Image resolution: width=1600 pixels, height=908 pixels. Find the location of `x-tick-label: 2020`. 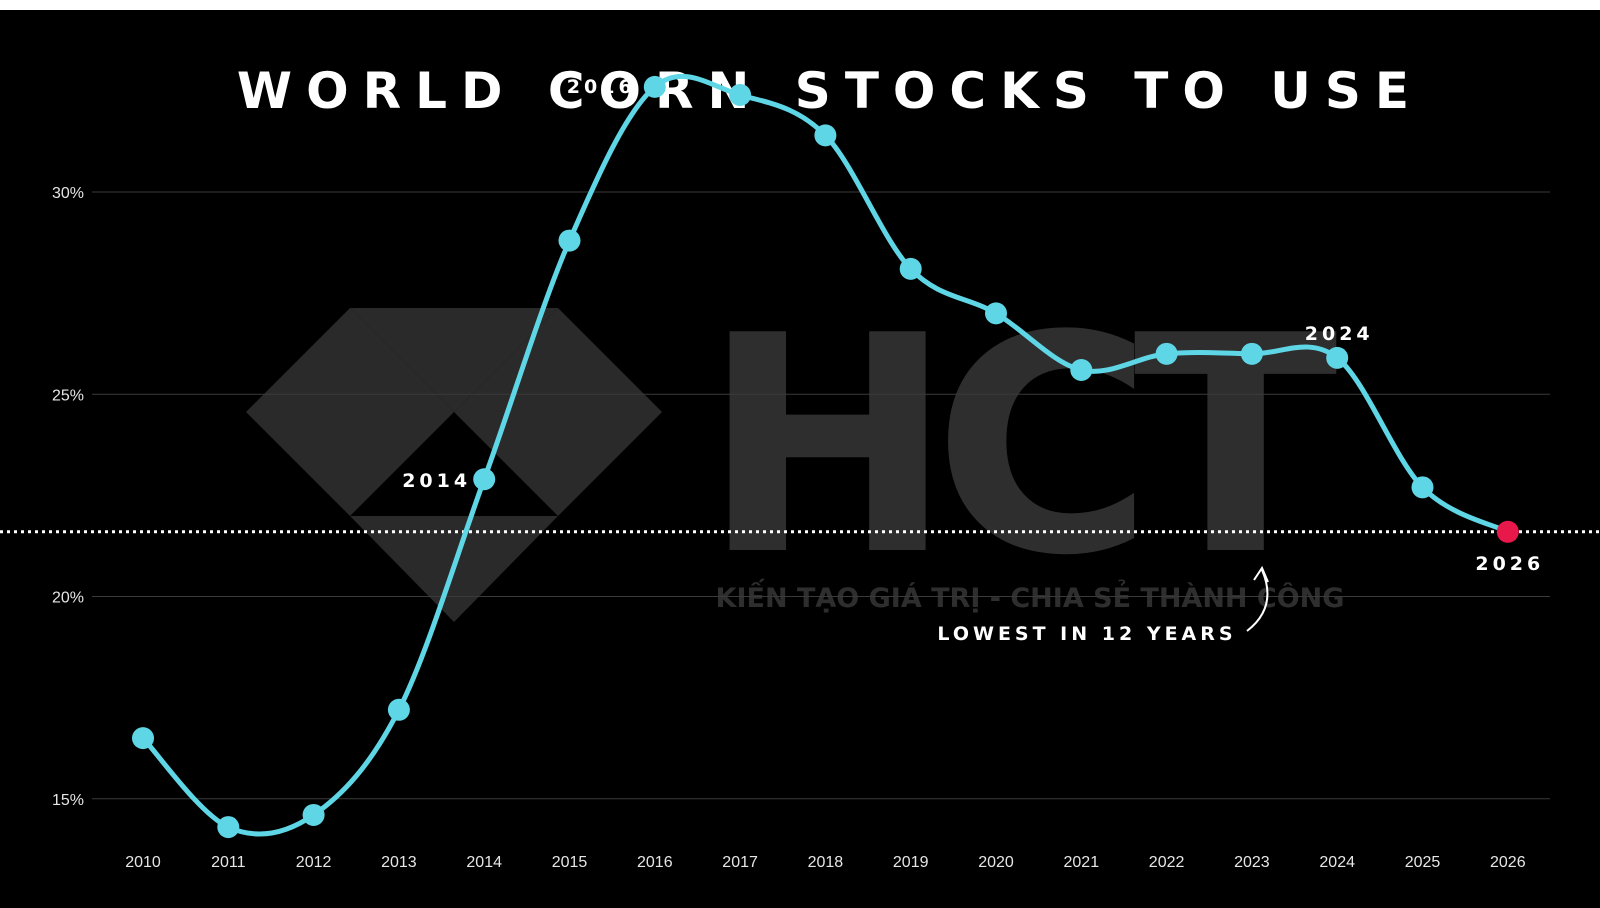

x-tick-label: 2020 is located at coordinates (996, 862).